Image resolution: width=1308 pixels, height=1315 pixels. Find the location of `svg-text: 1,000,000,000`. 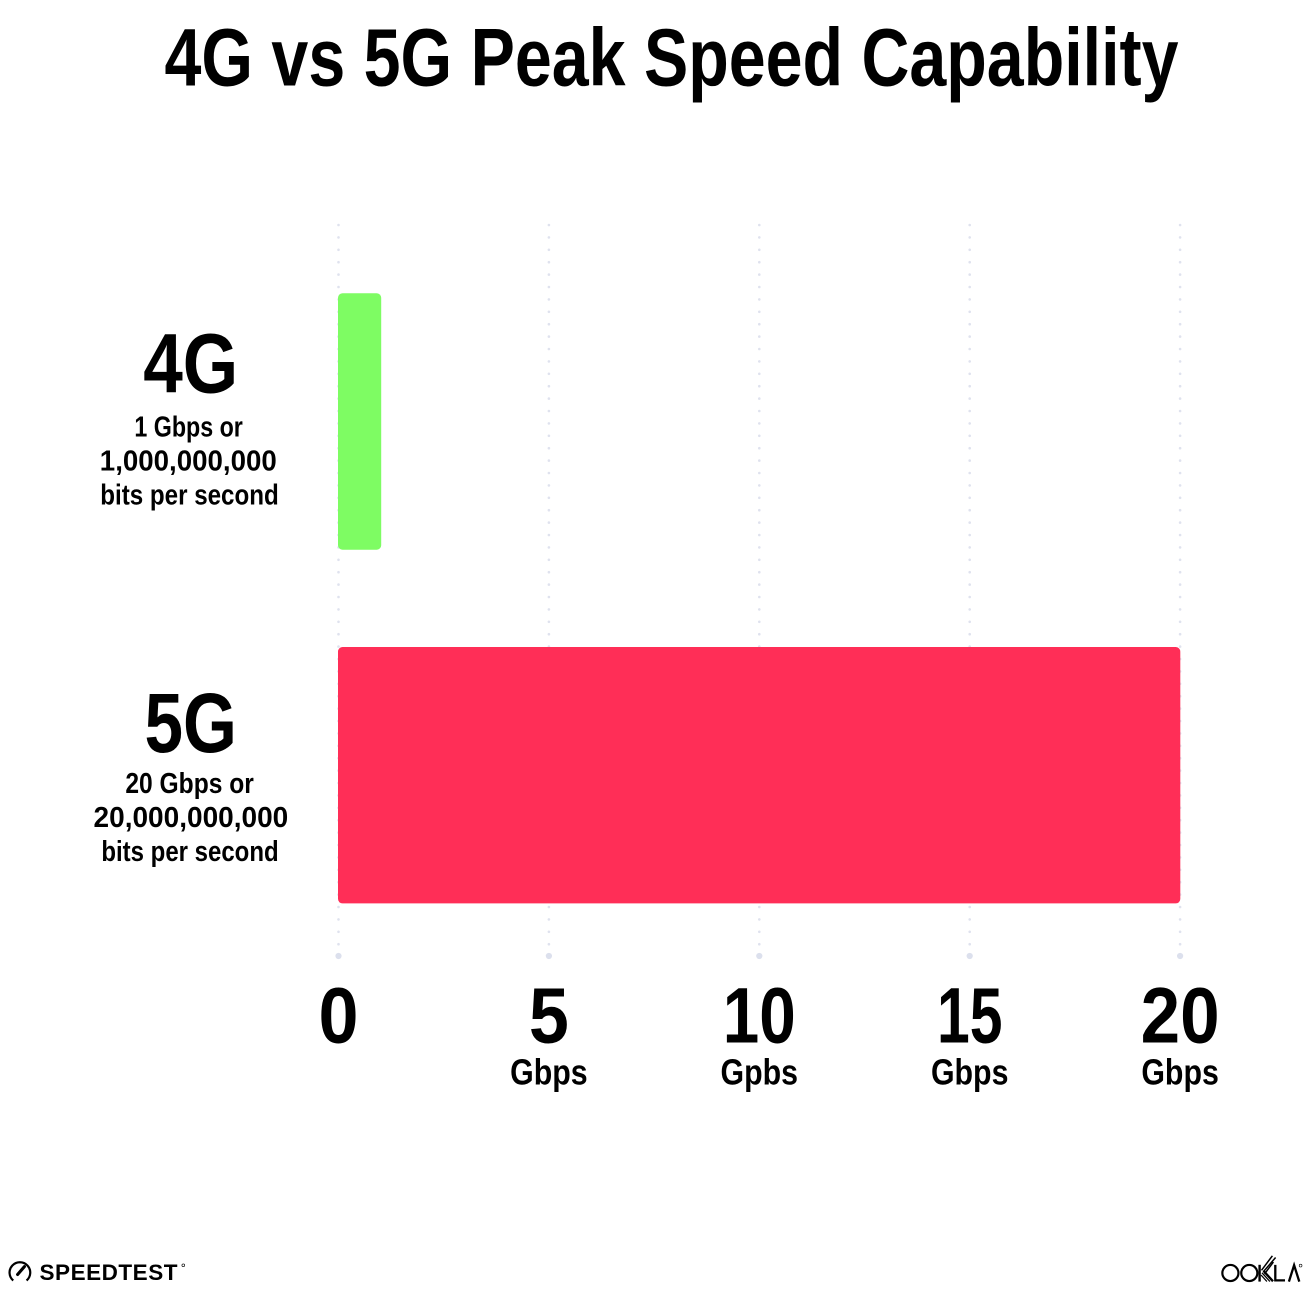

svg-text: 1,000,000,000 is located at coordinates (188, 461).